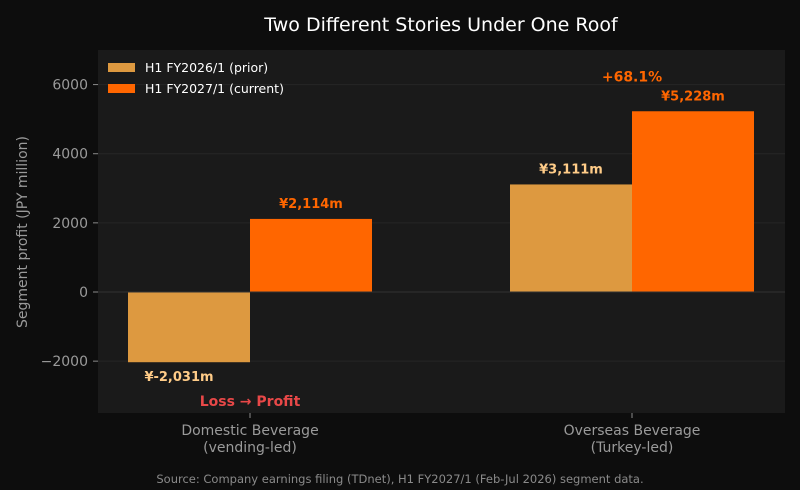  What do you see at coordinates (311, 204) in the screenshot?
I see `data-label: ¥2,114m` at bounding box center [311, 204].